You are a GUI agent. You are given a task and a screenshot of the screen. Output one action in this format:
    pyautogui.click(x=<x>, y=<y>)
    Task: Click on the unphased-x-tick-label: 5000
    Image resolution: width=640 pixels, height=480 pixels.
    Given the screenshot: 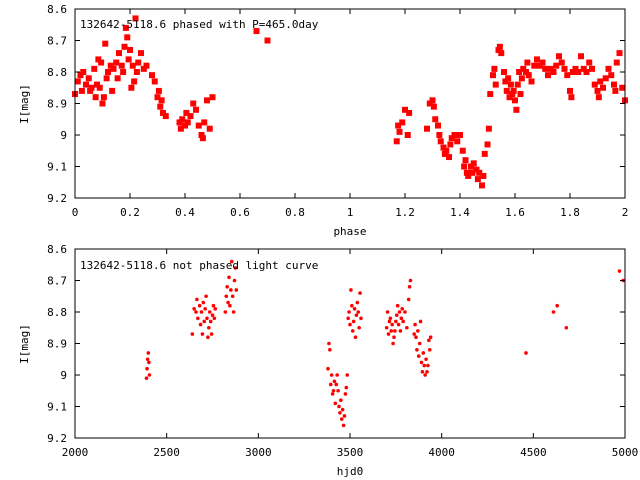 What is the action you would take?
    pyautogui.click(x=625, y=452)
    